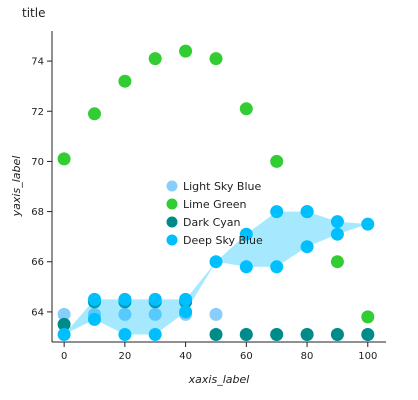  What do you see at coordinates (337, 234) in the screenshot?
I see `point-deep-sky-blue-9-lower` at bounding box center [337, 234].